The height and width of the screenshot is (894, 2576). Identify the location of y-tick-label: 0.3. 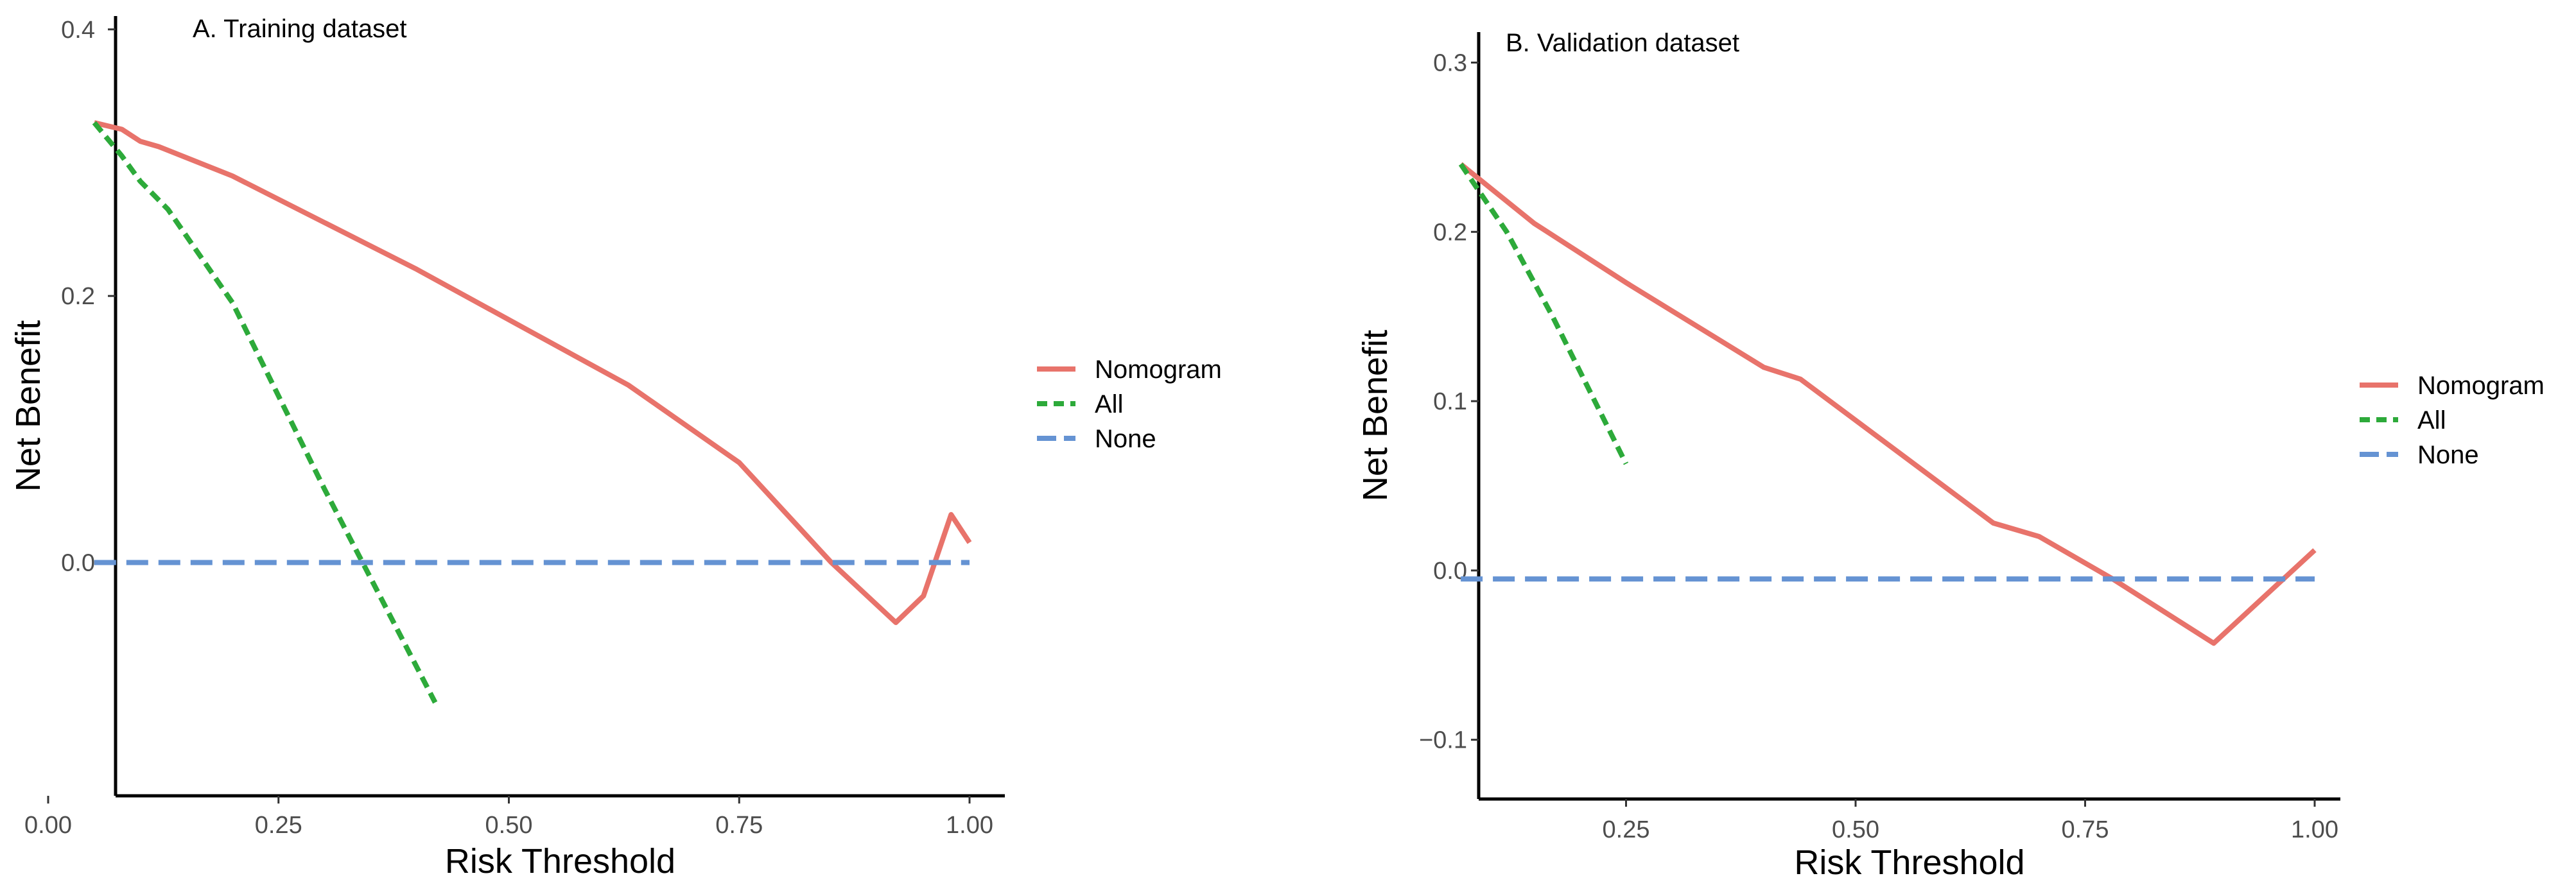
(1450, 63).